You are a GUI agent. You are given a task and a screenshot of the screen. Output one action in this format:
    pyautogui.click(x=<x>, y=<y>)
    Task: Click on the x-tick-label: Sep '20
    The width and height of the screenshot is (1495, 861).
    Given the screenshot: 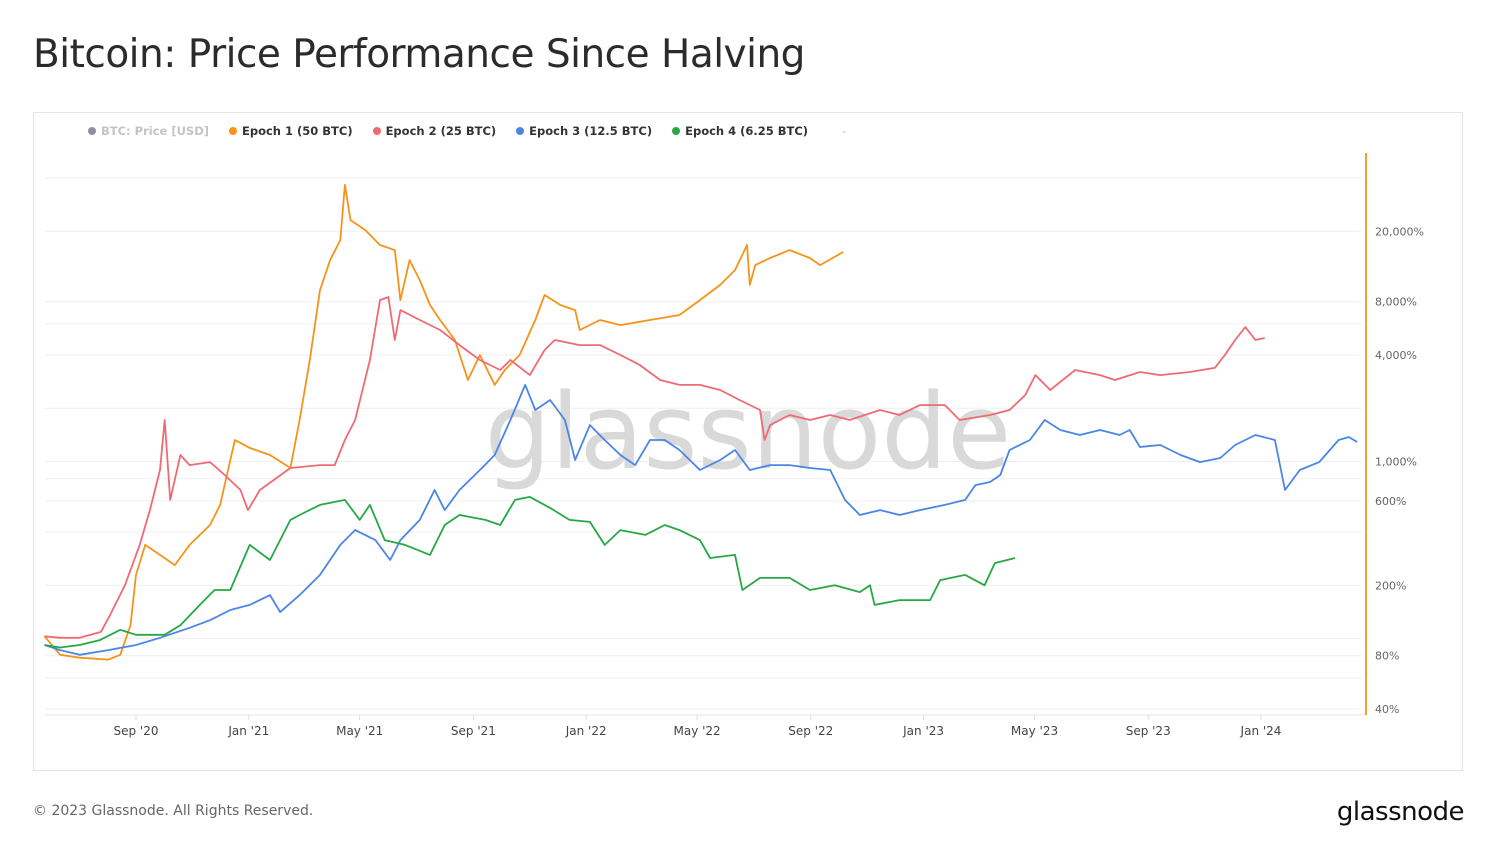 What is the action you would take?
    pyautogui.click(x=136, y=731)
    